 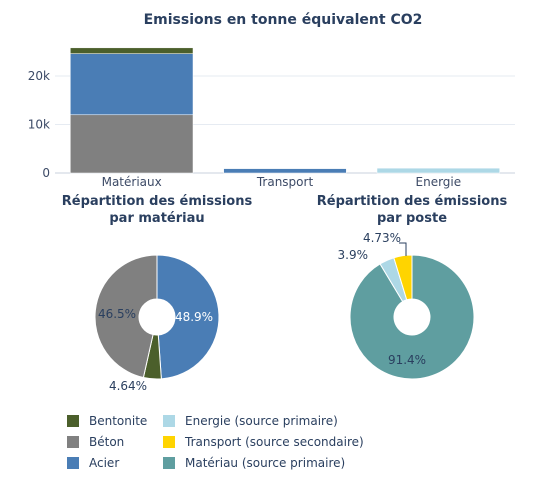 I want to click on bar-chart-x-ticks: Matériaux Transport Energie, so click(x=282, y=182).